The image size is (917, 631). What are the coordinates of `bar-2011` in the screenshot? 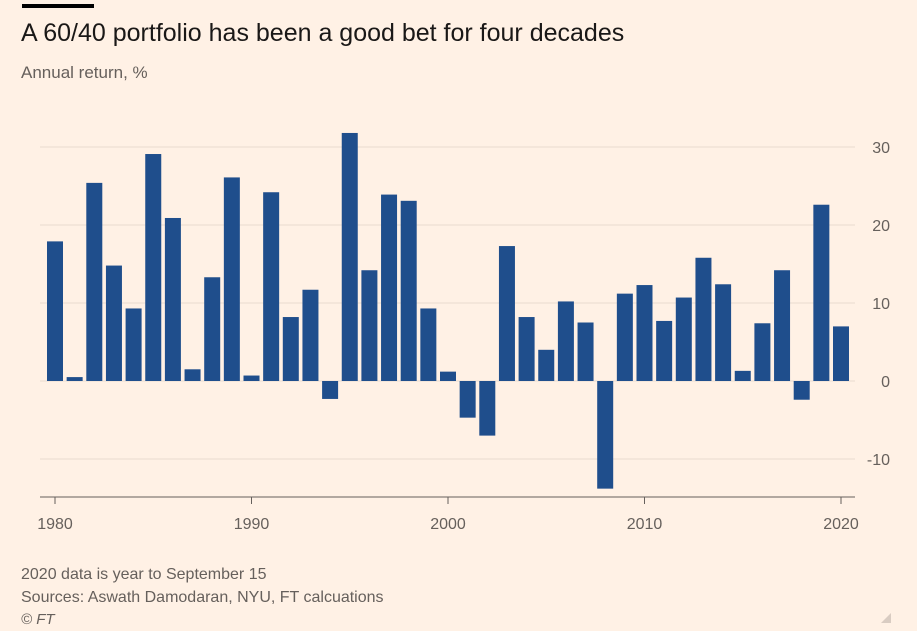 It's located at (664, 350).